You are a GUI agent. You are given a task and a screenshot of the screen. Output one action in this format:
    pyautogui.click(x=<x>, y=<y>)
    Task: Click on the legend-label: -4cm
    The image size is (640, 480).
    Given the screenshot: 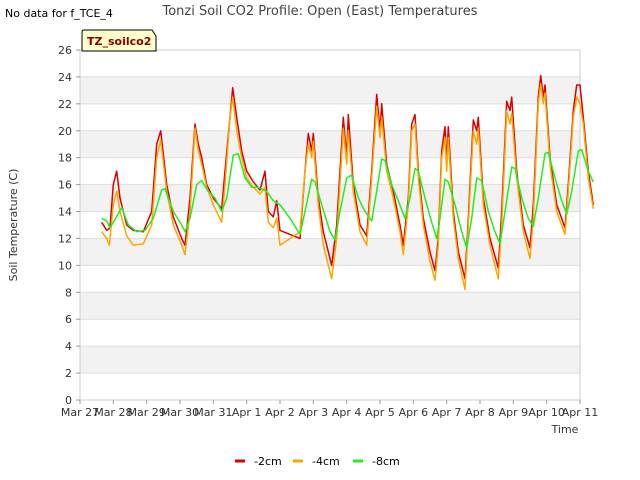 What is the action you would take?
    pyautogui.click(x=326, y=461)
    